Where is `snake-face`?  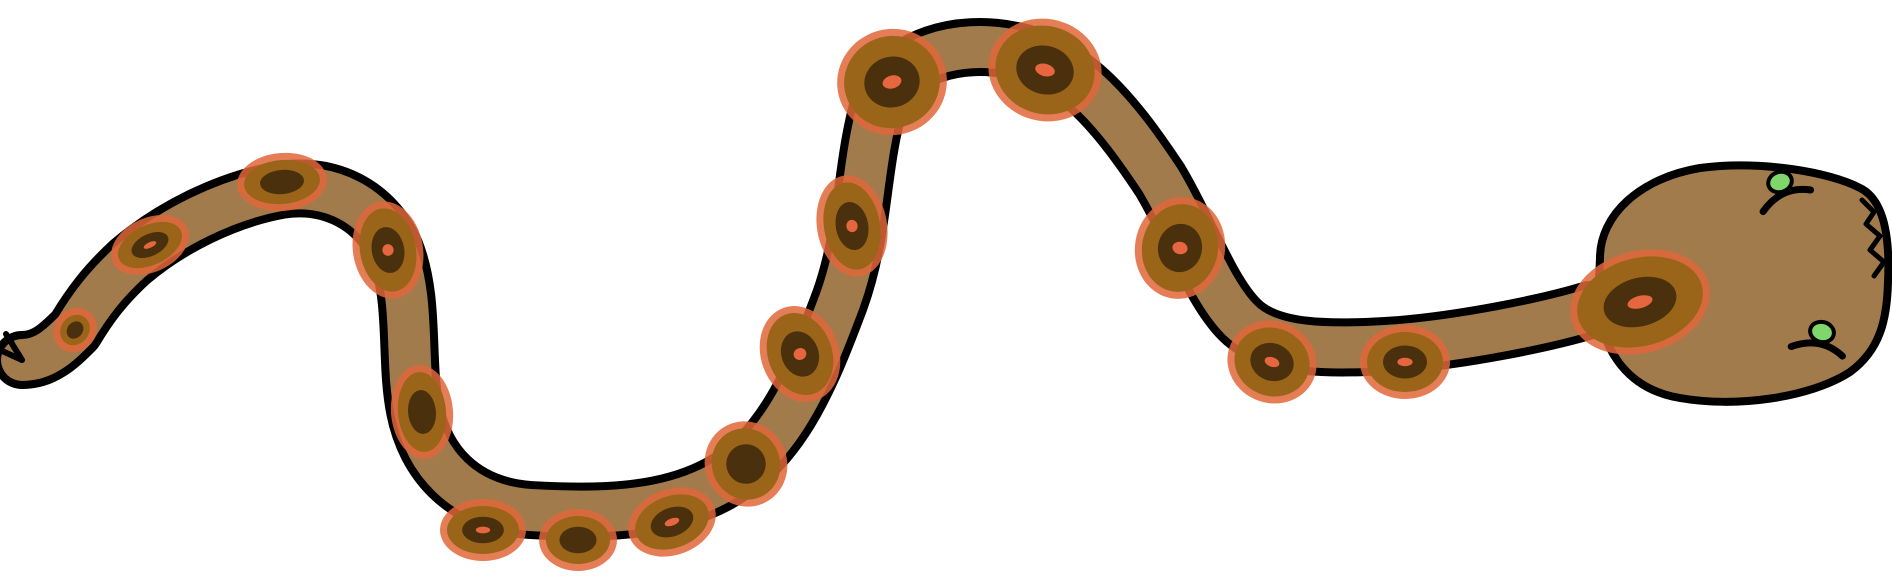
snake-face is located at coordinates (1823, 264).